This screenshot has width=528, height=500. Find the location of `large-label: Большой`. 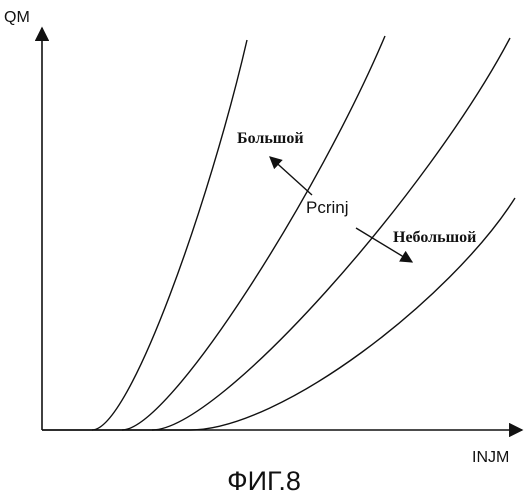

large-label: Большой is located at coordinates (270, 138).